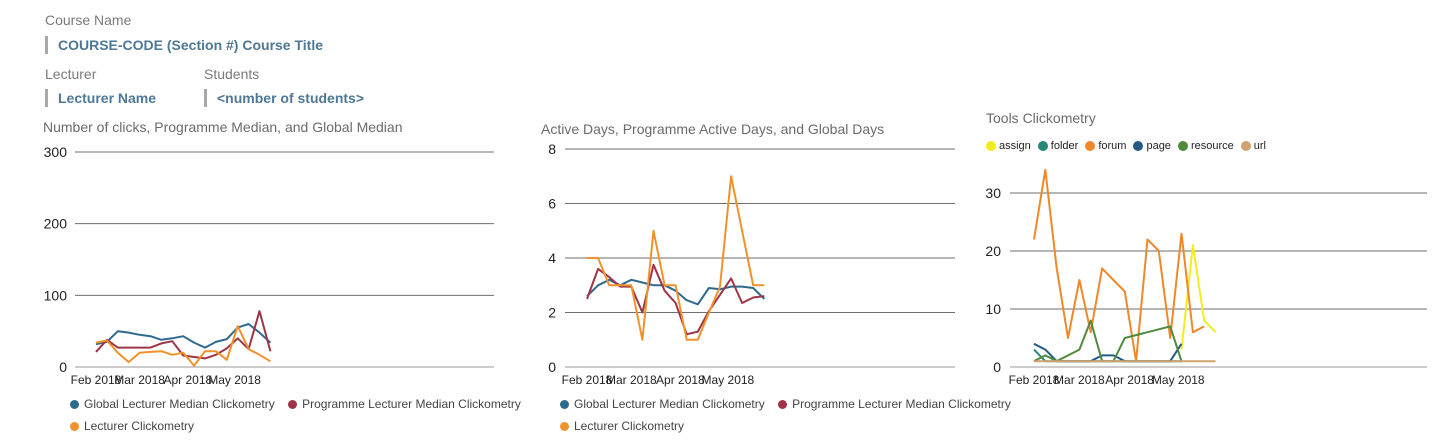 The height and width of the screenshot is (447, 1447). What do you see at coordinates (1041, 118) in the screenshot?
I see `chart-tools-title: Tools Clickometry` at bounding box center [1041, 118].